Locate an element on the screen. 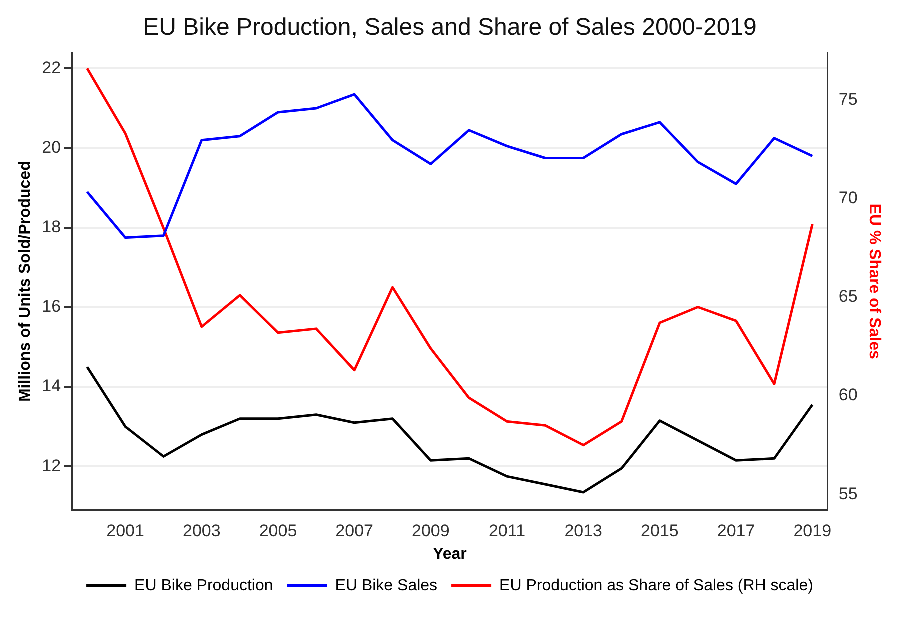  y2-tick-label: 60 is located at coordinates (848, 395).